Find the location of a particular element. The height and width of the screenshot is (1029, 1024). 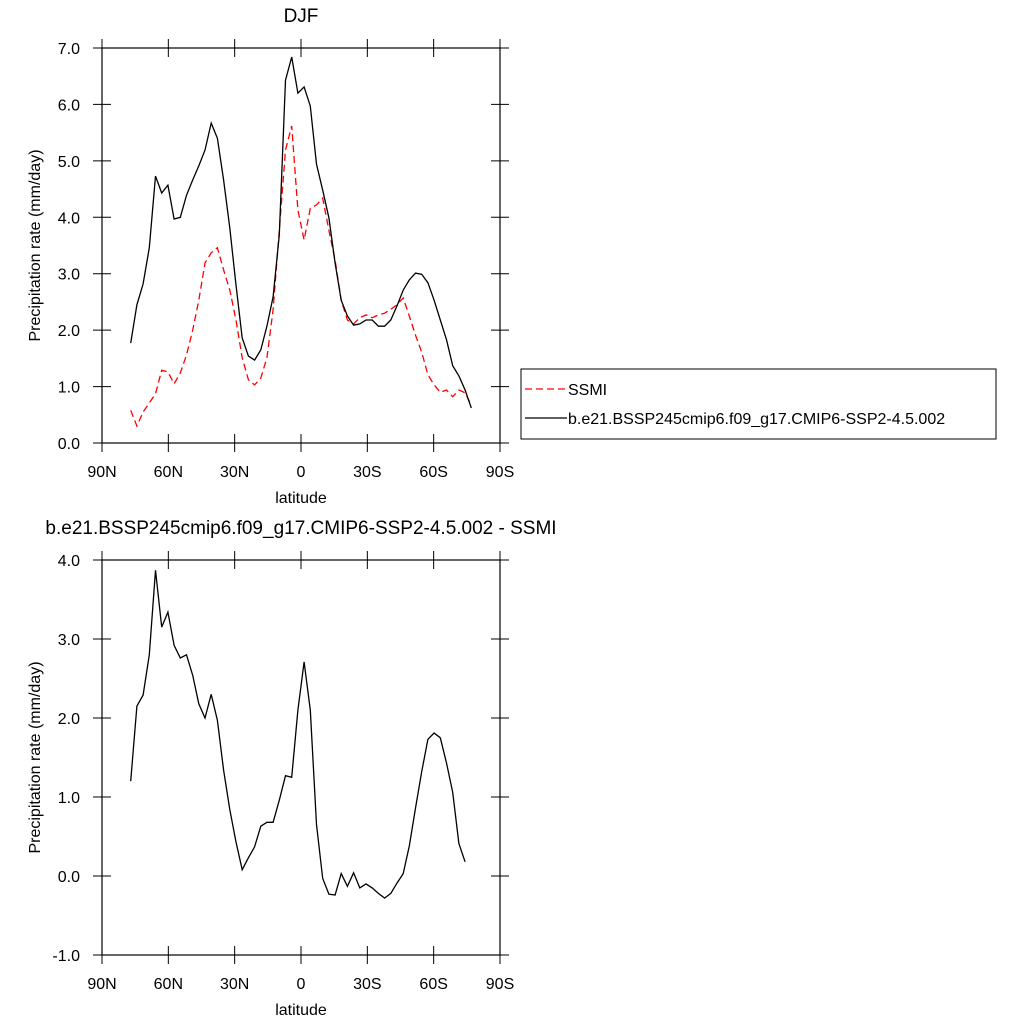

data-line is located at coordinates (298, 734).